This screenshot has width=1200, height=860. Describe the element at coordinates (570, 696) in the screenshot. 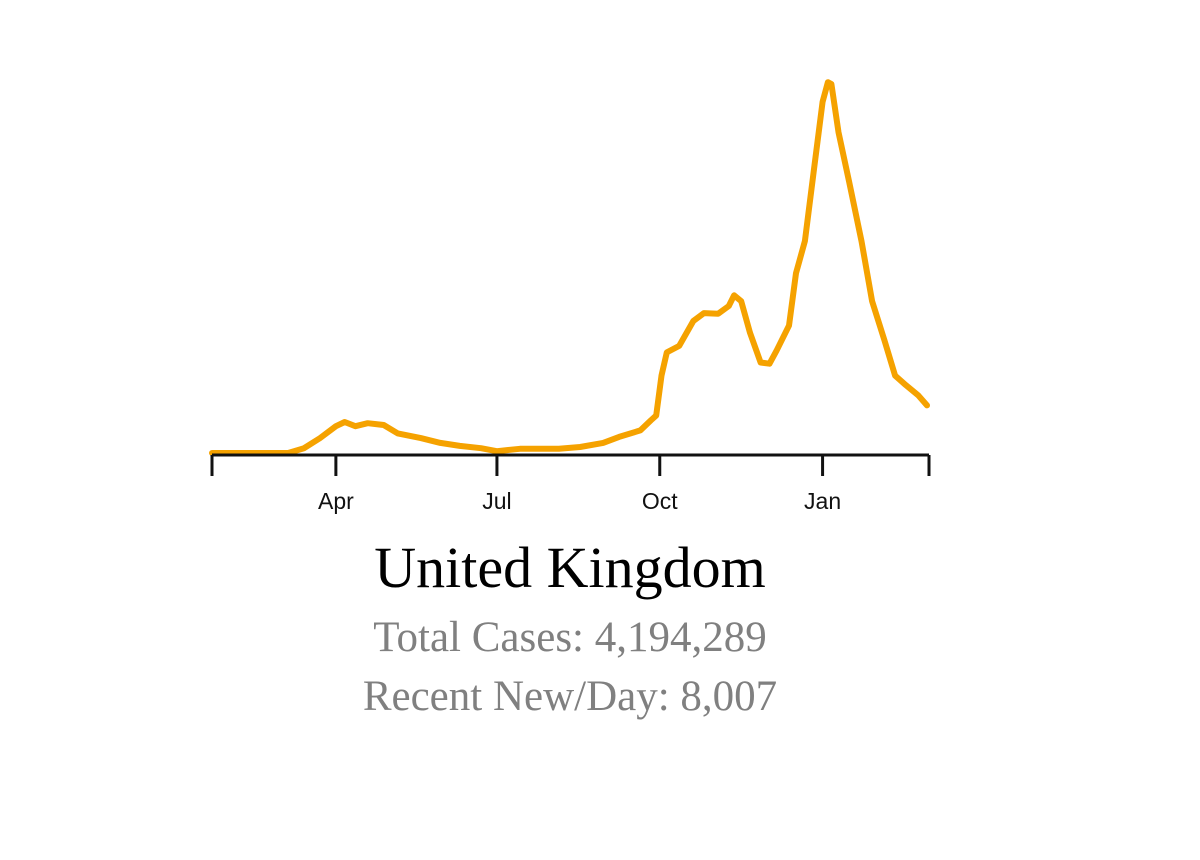

I see `recent-new-per-day-label: Recent New/Day: 8,007` at that location.